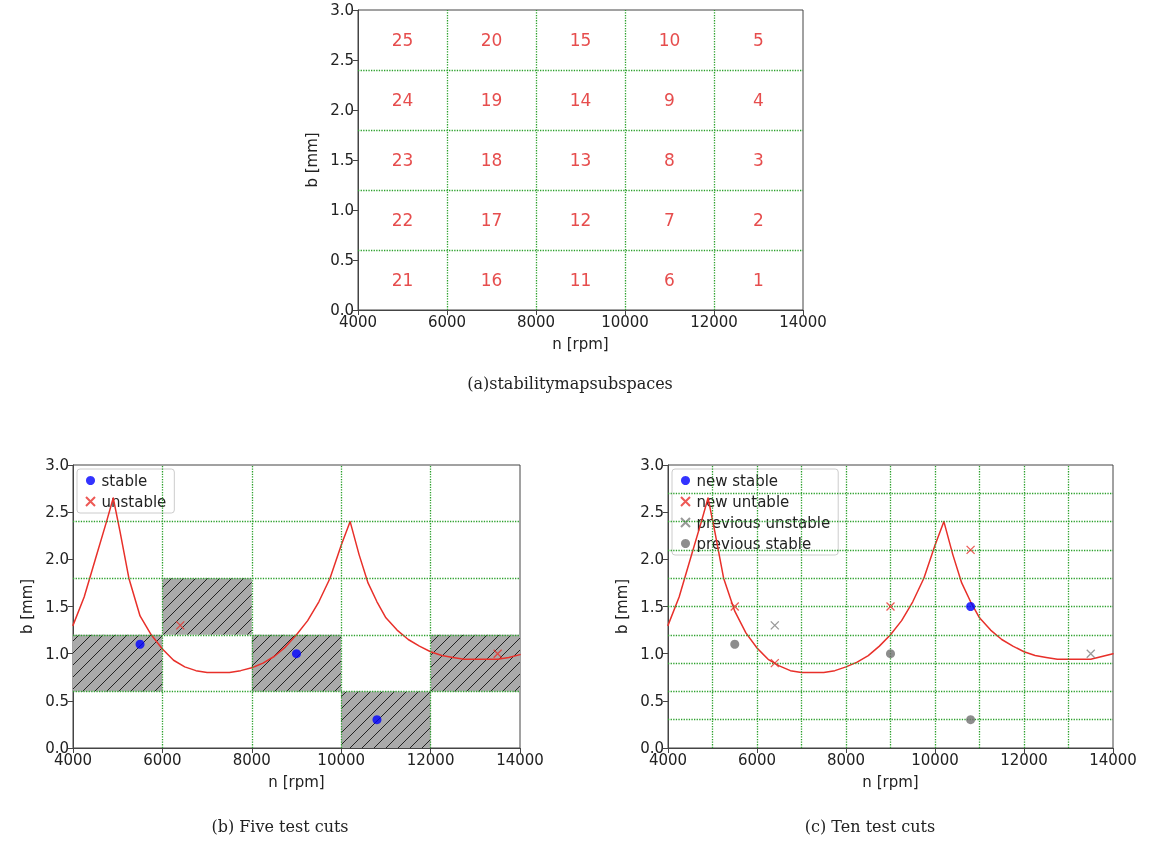  Describe the element at coordinates (124, 480) in the screenshot. I see `legend-label: stable` at that location.